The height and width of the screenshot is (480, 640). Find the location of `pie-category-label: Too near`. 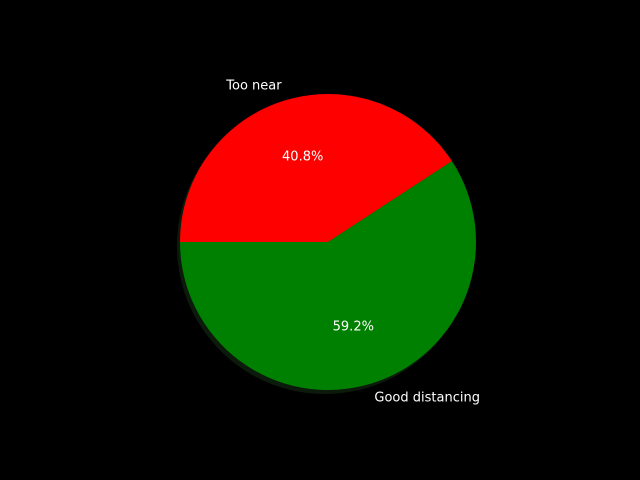

pie-category-label: Too near is located at coordinates (253, 85).